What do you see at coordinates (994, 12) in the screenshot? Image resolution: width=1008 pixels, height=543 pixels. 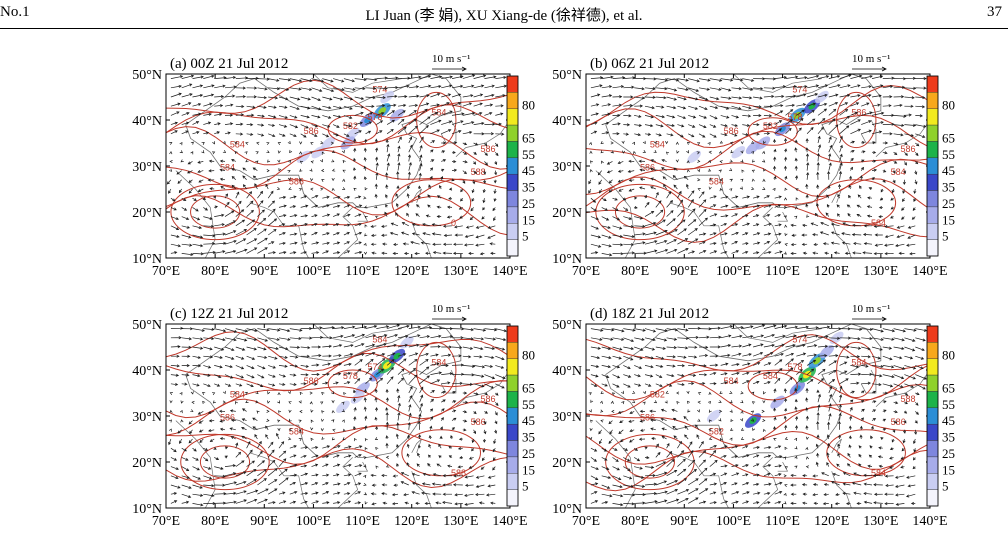 I see `page-number: 37` at bounding box center [994, 12].